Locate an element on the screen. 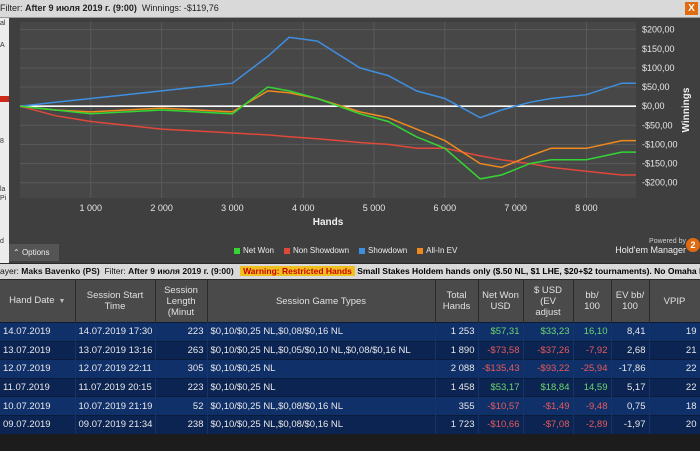 This screenshot has height=451, width=700. header-label: bb/ 100 is located at coordinates (592, 301).